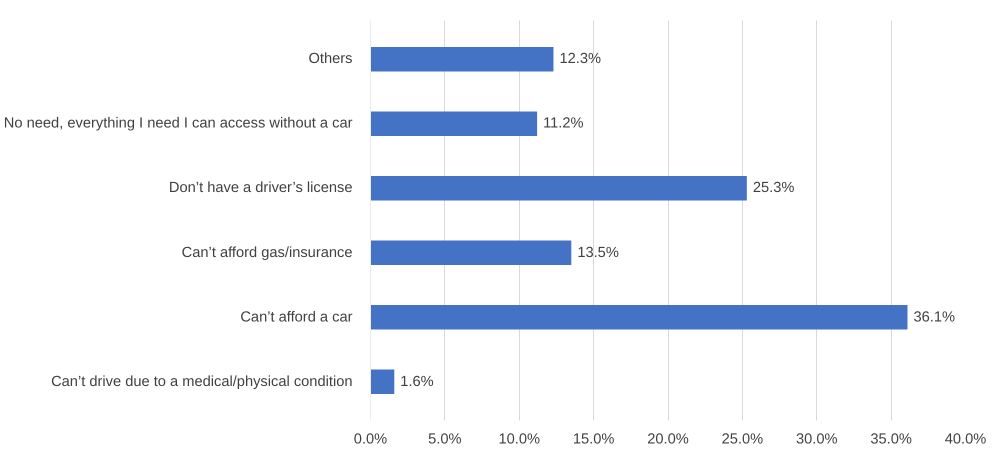 The height and width of the screenshot is (457, 997). Describe the element at coordinates (773, 188) in the screenshot. I see `data-label: 25.3%` at that location.